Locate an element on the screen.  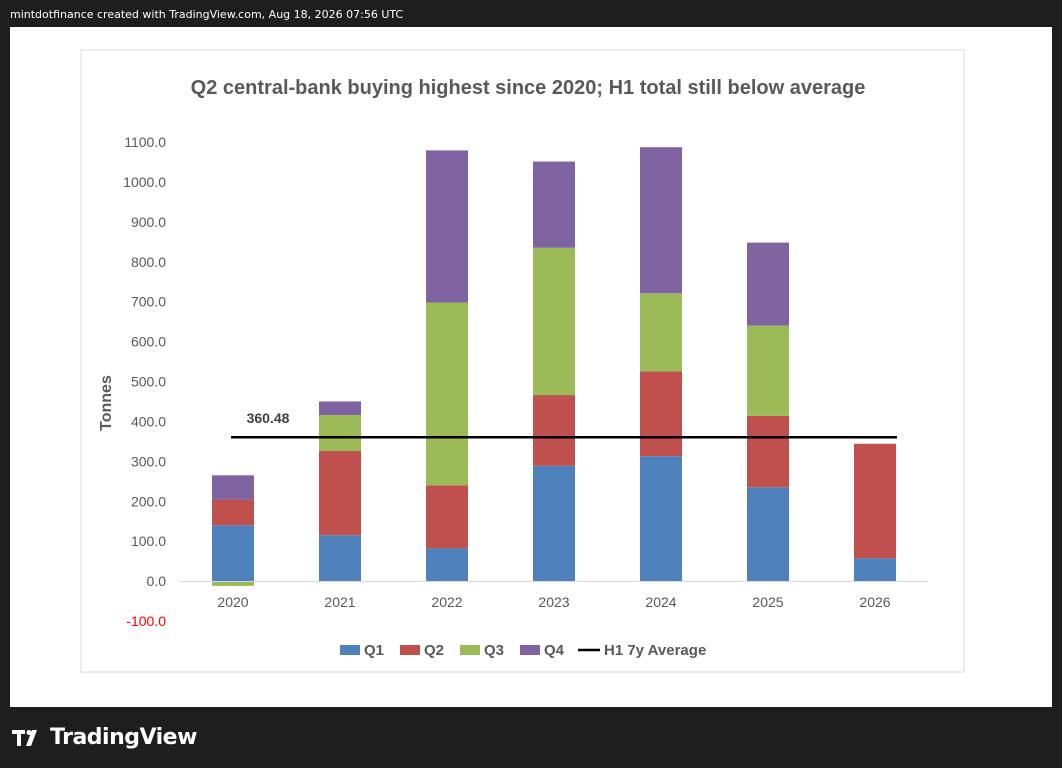
bar-q2-2023 is located at coordinates (554, 430).